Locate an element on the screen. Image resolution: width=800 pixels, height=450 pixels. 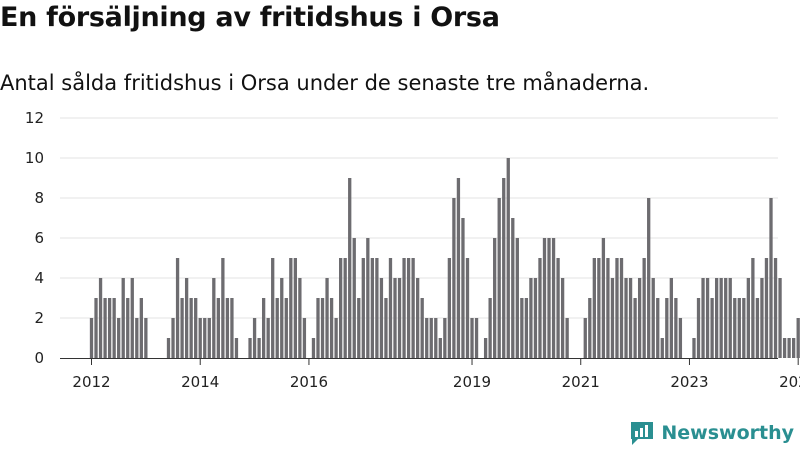
x-tick-label: 2019 is located at coordinates (472, 382).